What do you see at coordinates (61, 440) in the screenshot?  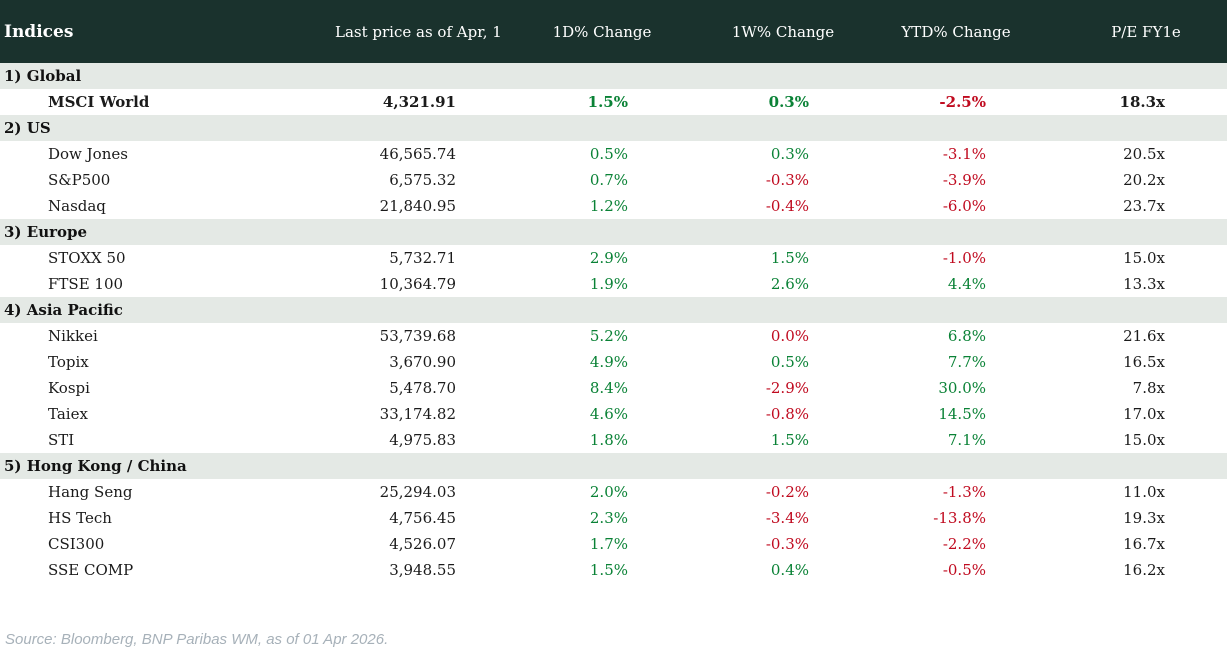 I see `index-name: STI` at bounding box center [61, 440].